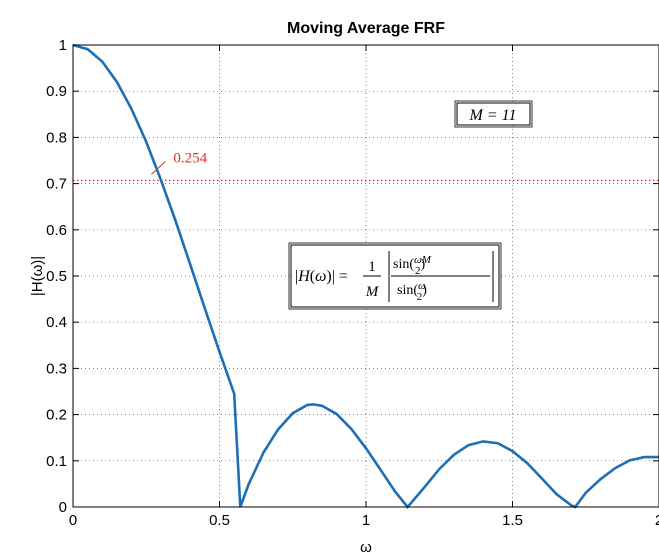 This screenshot has width=659, height=556. I want to click on formula-m: M, so click(372, 292).